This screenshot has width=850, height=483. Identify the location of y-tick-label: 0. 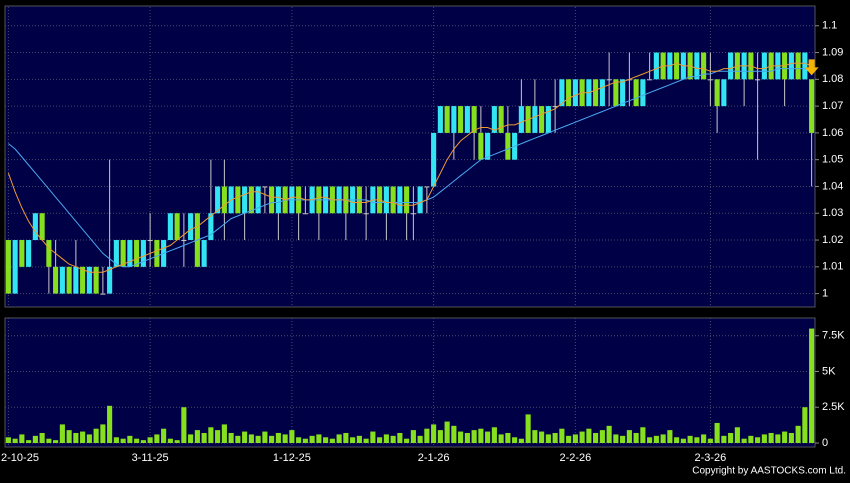
(825, 443).